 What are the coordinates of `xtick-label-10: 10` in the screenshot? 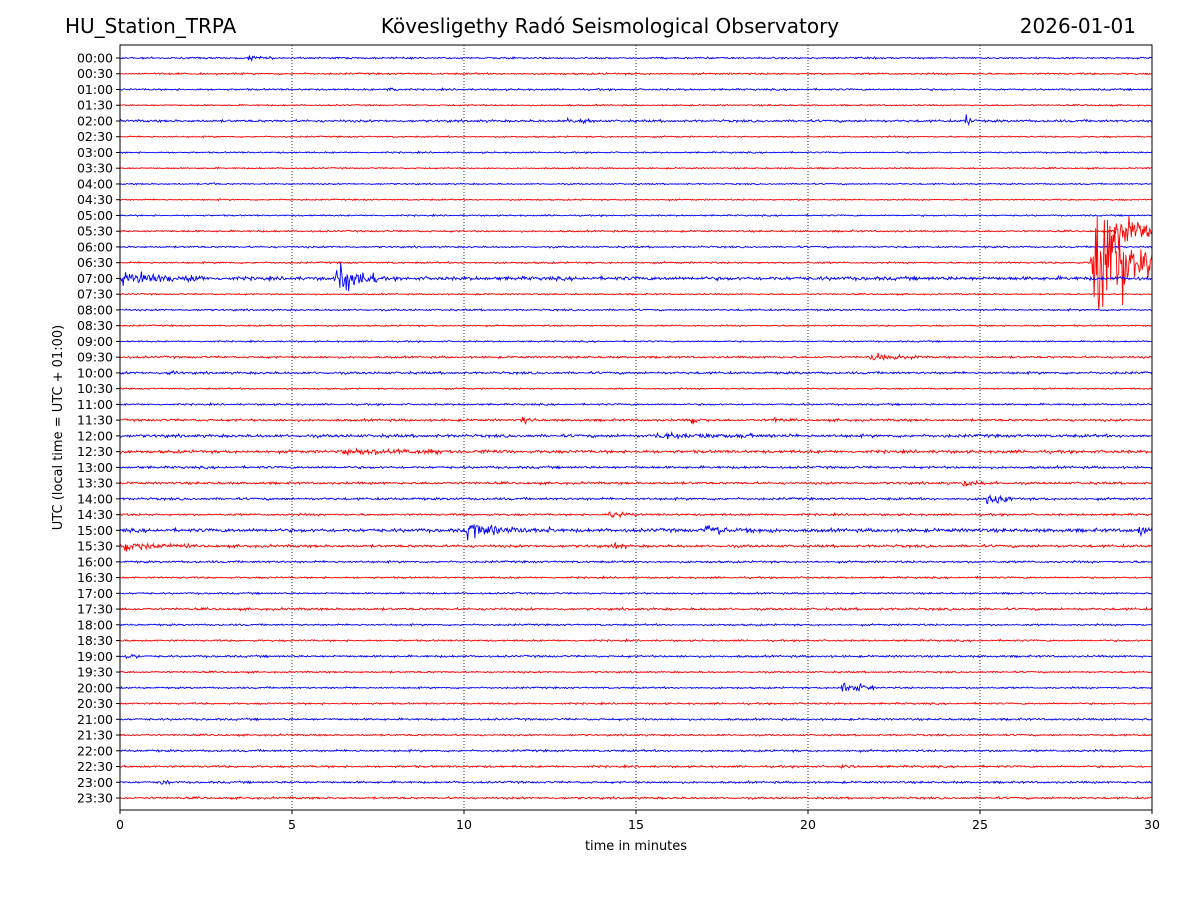 It's located at (464, 824).